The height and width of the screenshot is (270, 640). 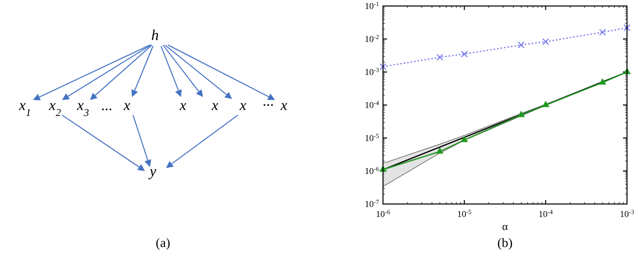 What do you see at coordinates (82, 108) in the screenshot?
I see `text: x$_{3}$` at bounding box center [82, 108].